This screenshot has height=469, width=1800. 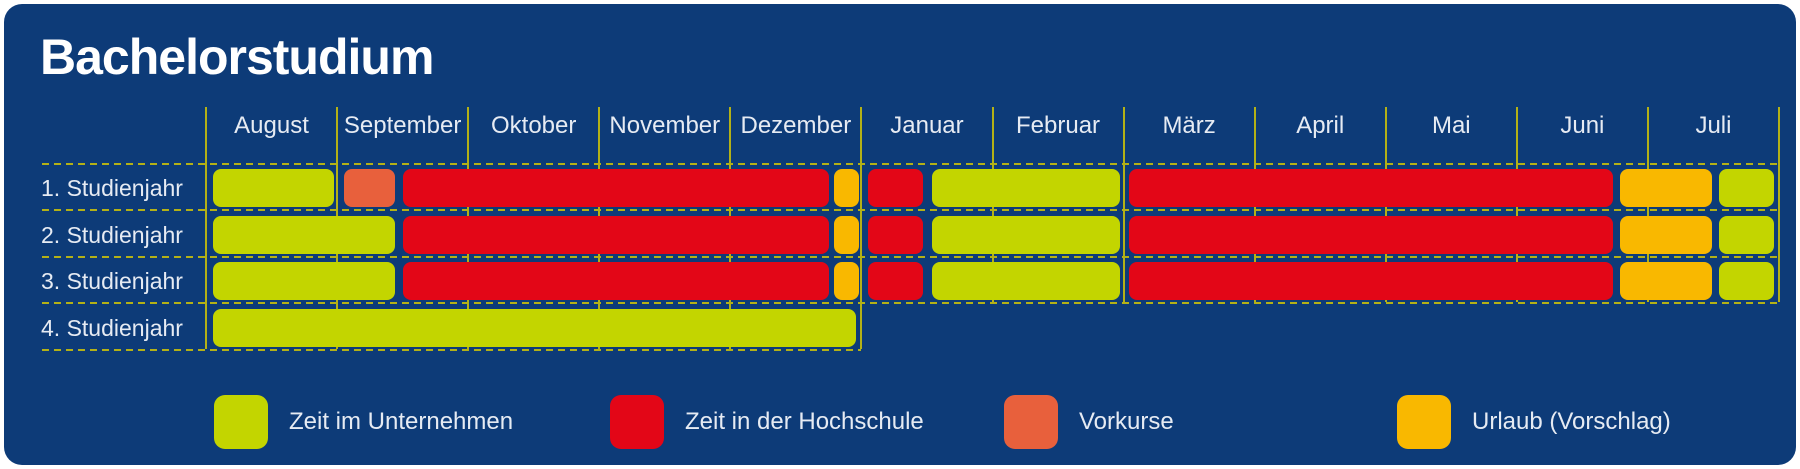 I want to click on legend-item-zeit-in-der-hochschule: Zeit in der Hochschule, so click(x=767, y=422).